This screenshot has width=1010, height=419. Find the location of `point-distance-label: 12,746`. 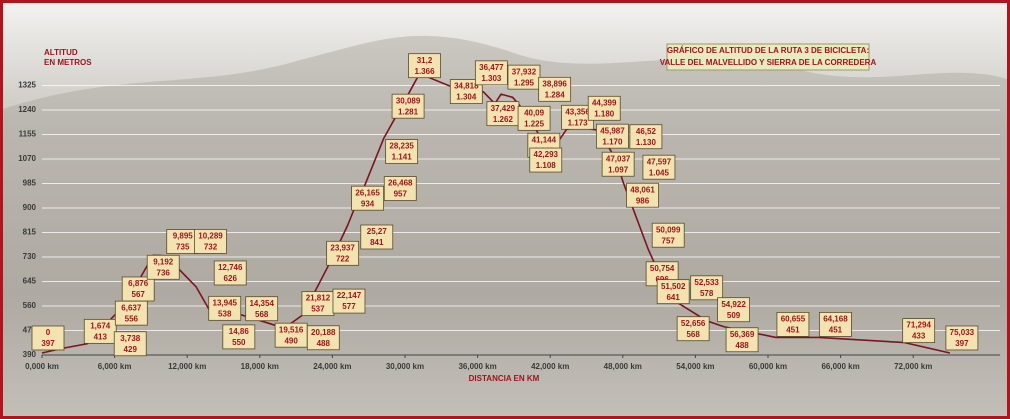

point-distance-label: 12,746 is located at coordinates (230, 267).